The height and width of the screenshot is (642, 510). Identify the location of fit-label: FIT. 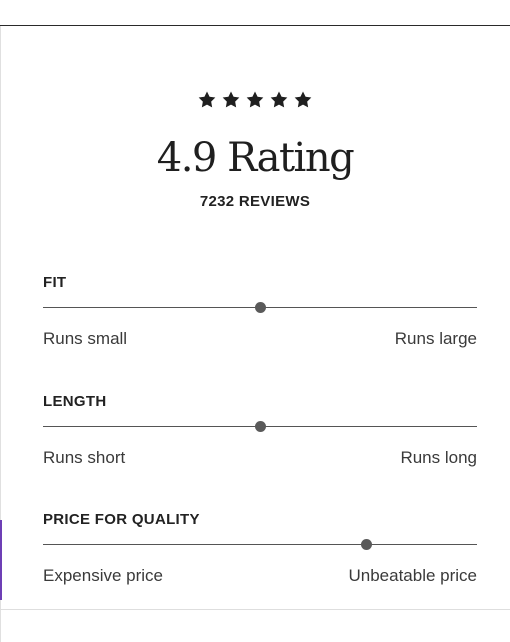
(55, 282).